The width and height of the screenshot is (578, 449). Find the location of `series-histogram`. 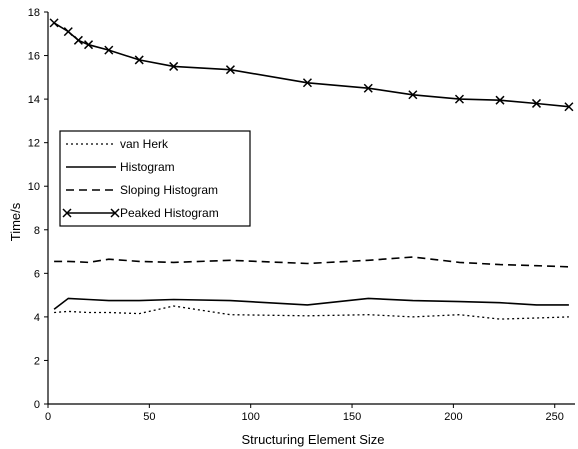

series-histogram is located at coordinates (311, 303).